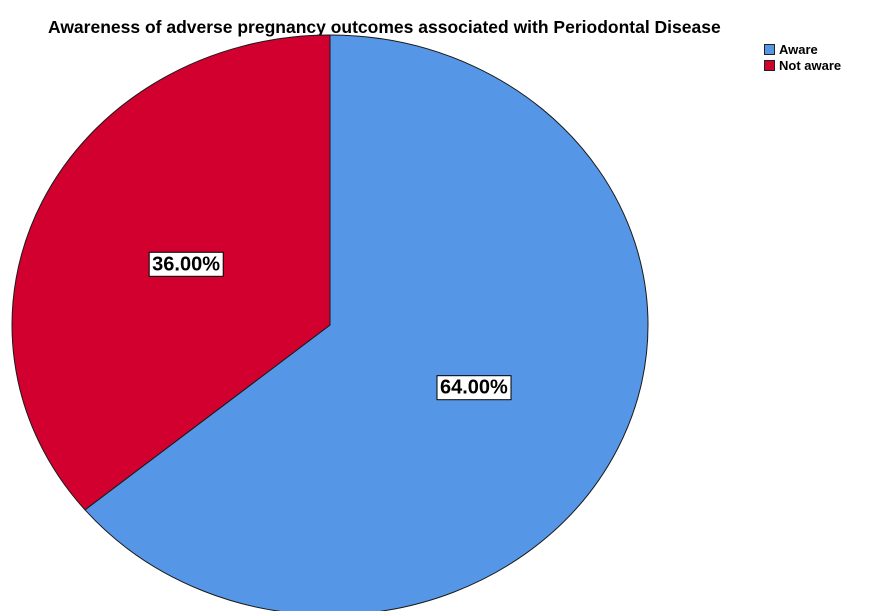 Image resolution: width=894 pixels, height=611 pixels. I want to click on data-label-not-aware: 36.00%, so click(186, 264).